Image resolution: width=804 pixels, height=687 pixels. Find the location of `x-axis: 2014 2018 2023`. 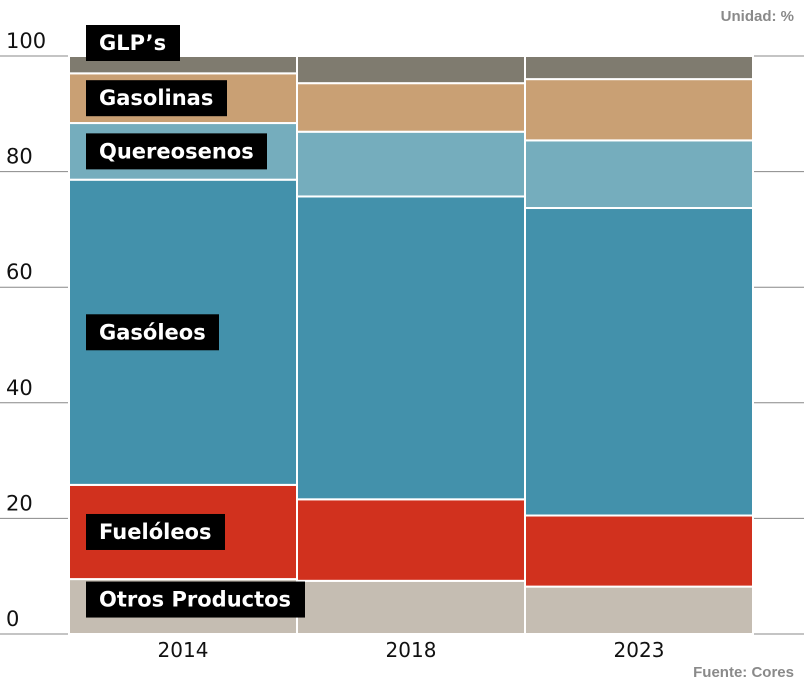

x-axis: 2014 2018 2023 is located at coordinates (411, 650).